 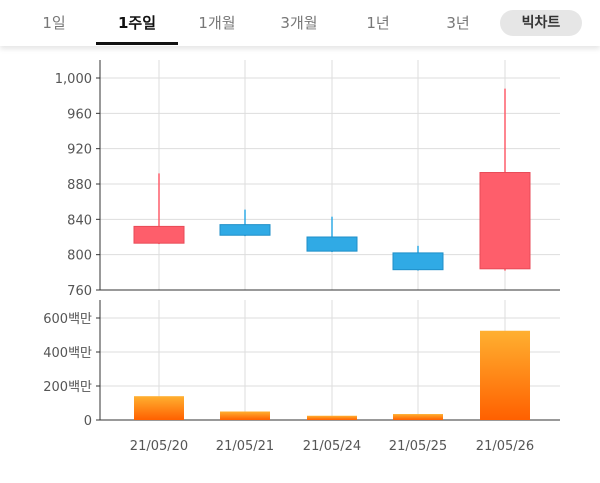 I want to click on tab-1-year: 1년, so click(x=378, y=23).